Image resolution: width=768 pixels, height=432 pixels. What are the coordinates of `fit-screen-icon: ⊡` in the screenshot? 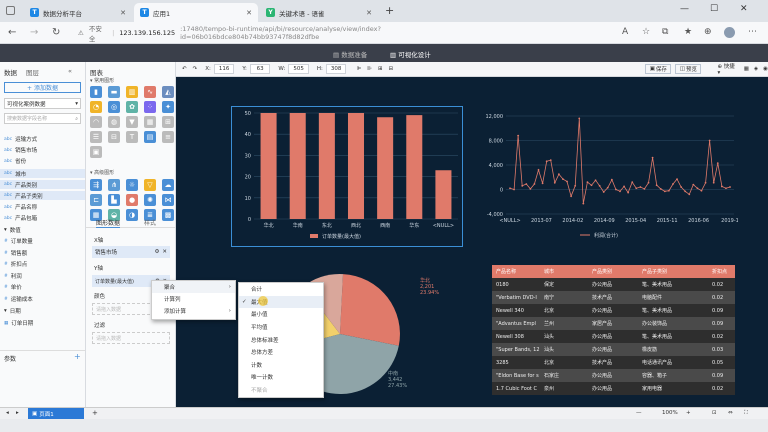 It's located at (714, 413).